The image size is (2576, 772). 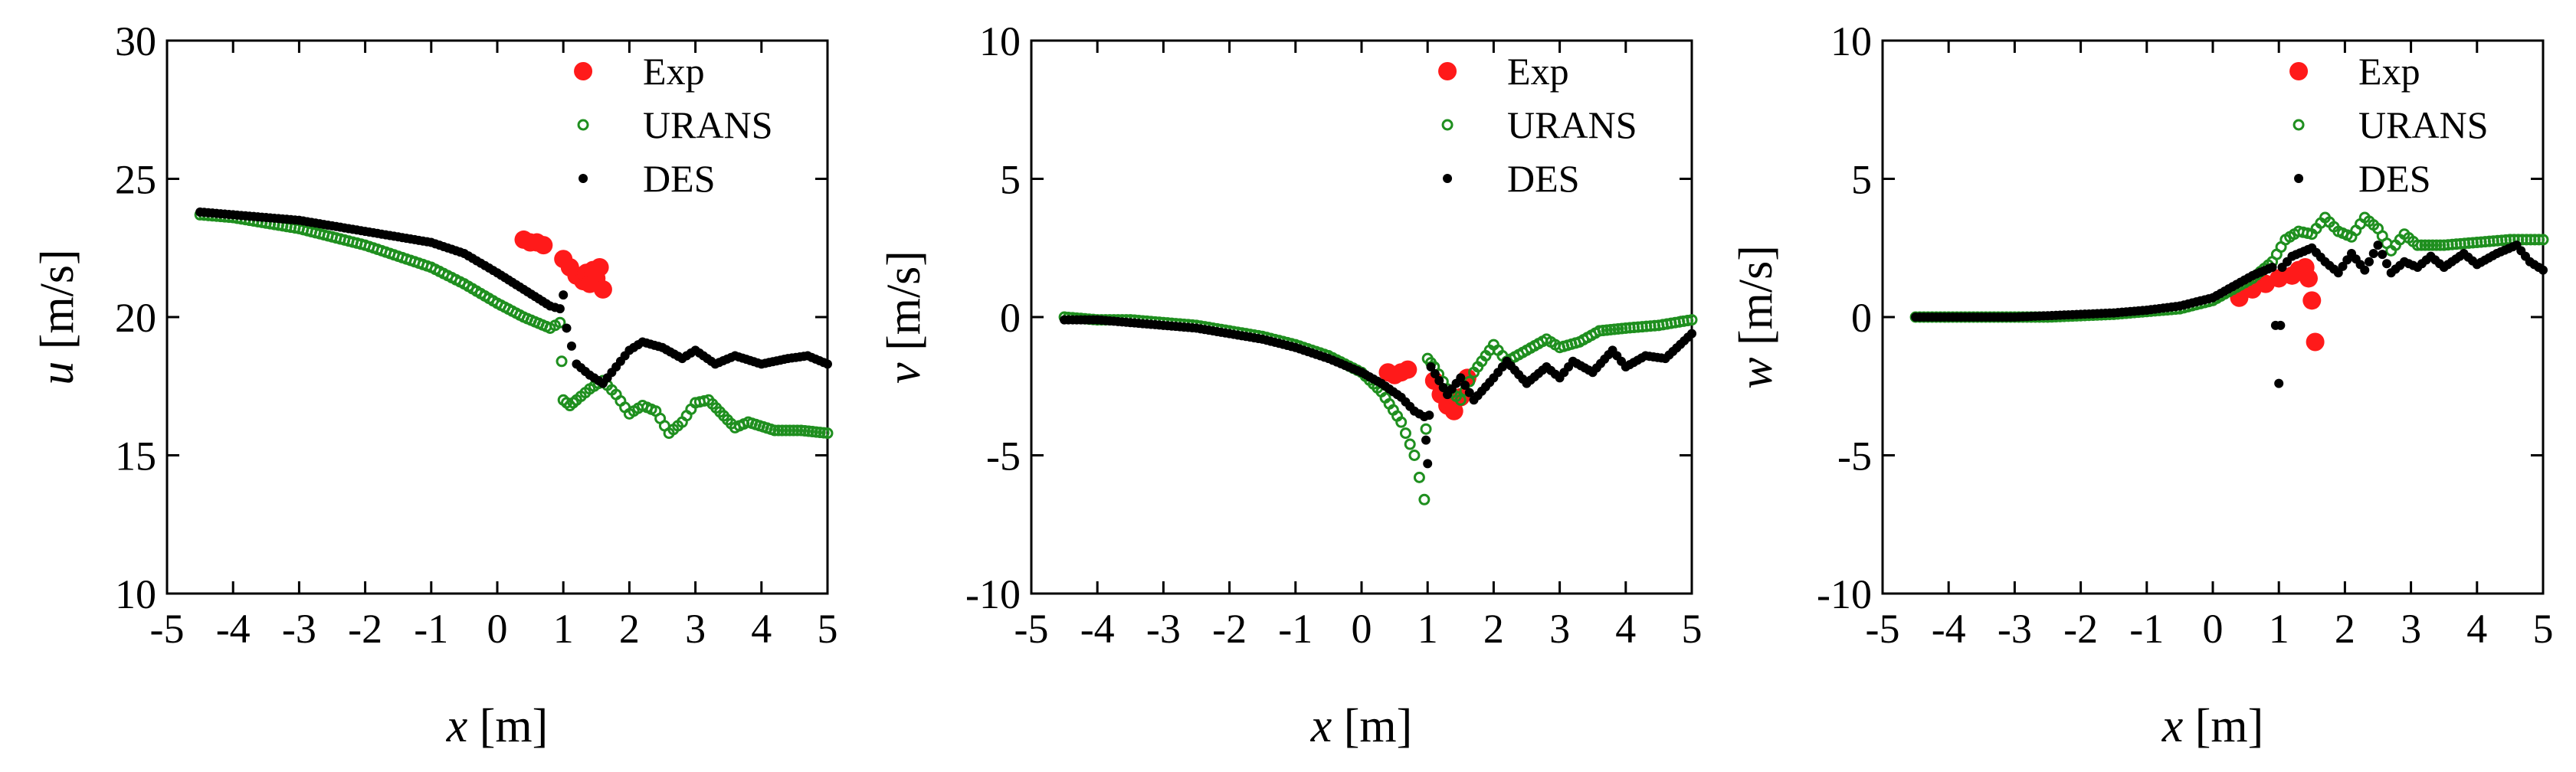 What do you see at coordinates (1756, 373) in the screenshot?
I see `y-axis-var: w` at bounding box center [1756, 373].